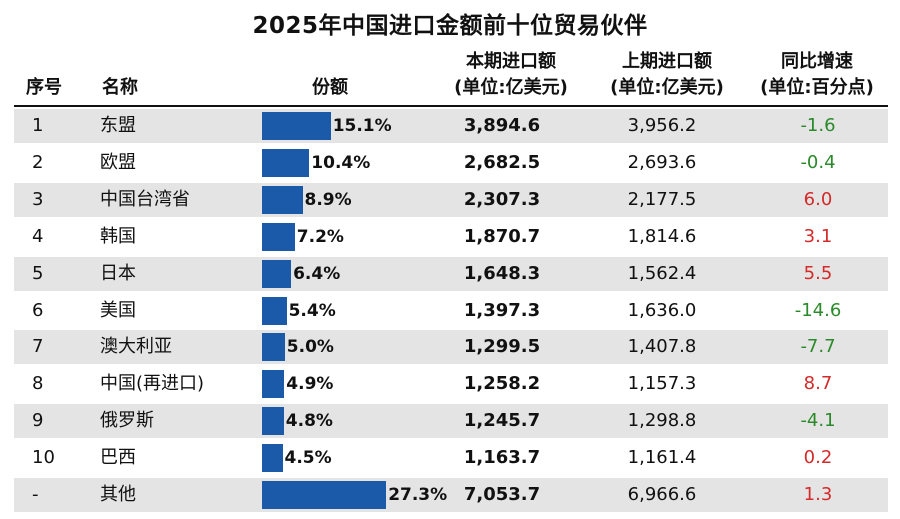  I want to click on partner-name: 韩国, so click(118, 236).